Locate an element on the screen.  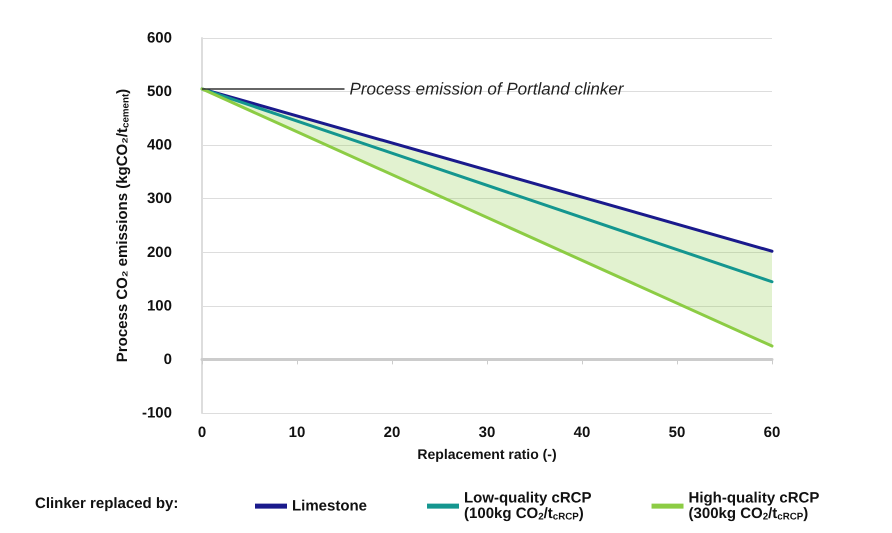
x-tick-label: 10 is located at coordinates (297, 432).